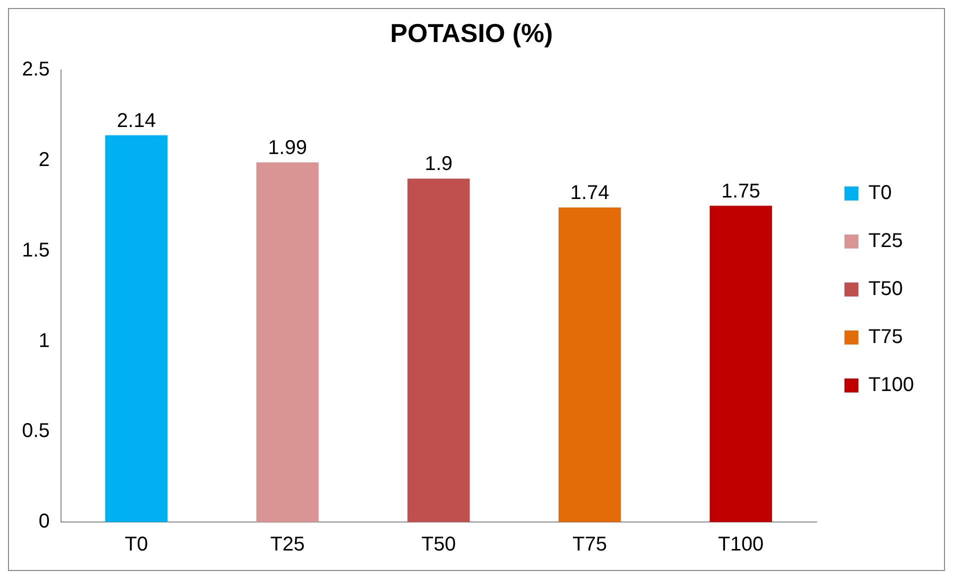 This screenshot has height=579, width=953. Describe the element at coordinates (44, 160) in the screenshot. I see `y-tick-label: 2` at that location.